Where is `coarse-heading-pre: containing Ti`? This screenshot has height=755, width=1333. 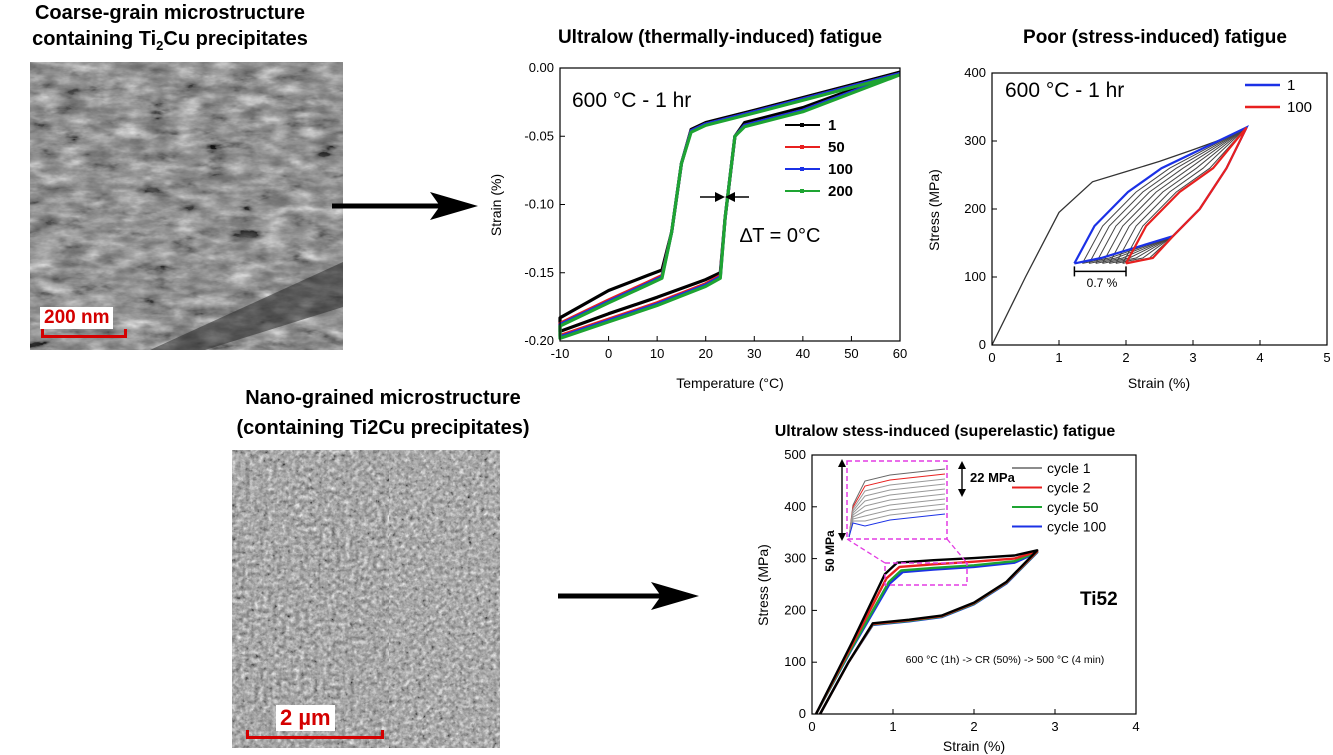 coarse-heading-pre: containing Ti is located at coordinates (94, 39).